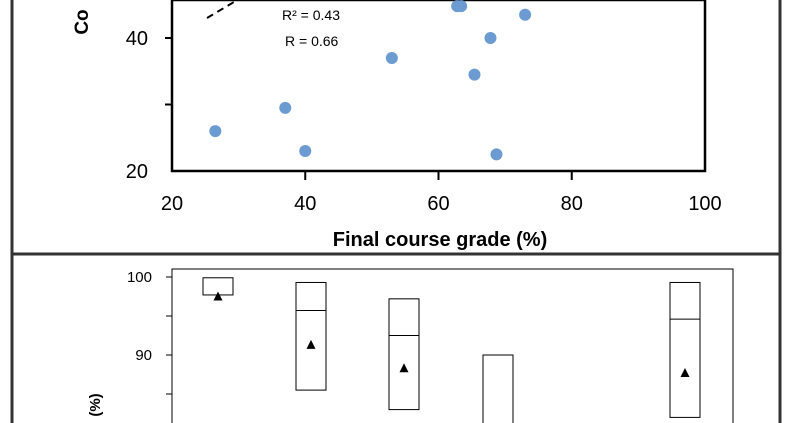 The height and width of the screenshot is (423, 792). Describe the element at coordinates (139, 277) in the screenshot. I see `box-y-tick-label: 100` at that location.